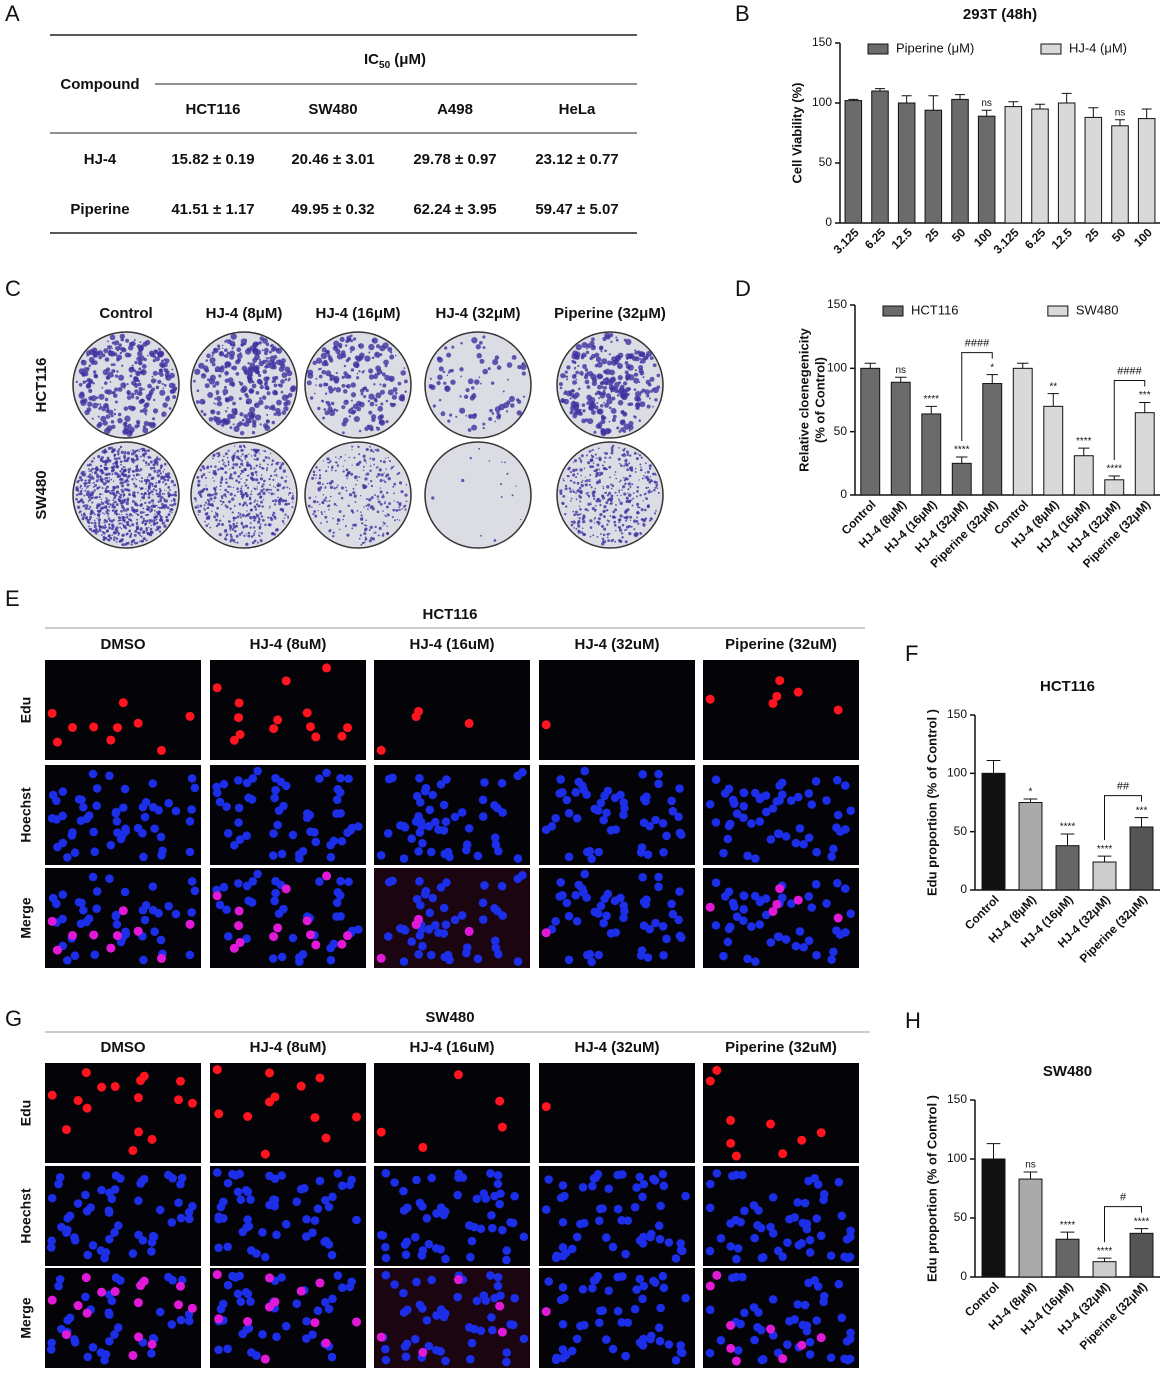  Describe the element at coordinates (99, 209) in the screenshot. I see `table-row-label: Piperine` at that location.